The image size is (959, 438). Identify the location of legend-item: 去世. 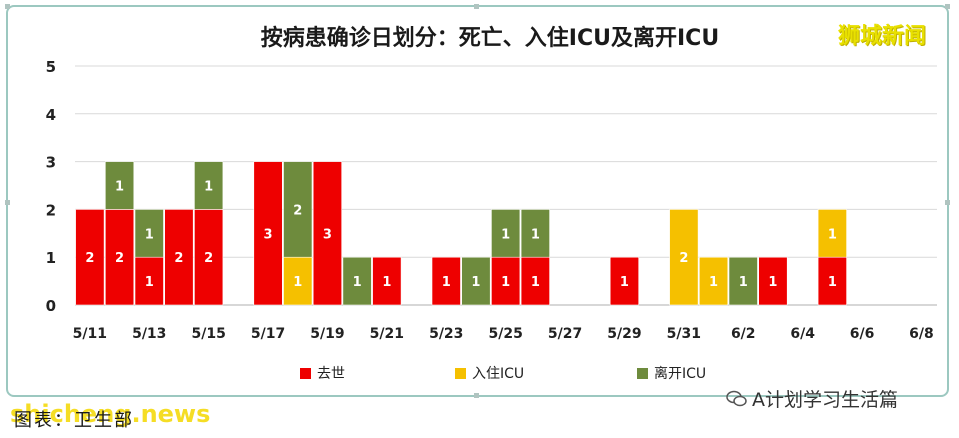
(322, 373).